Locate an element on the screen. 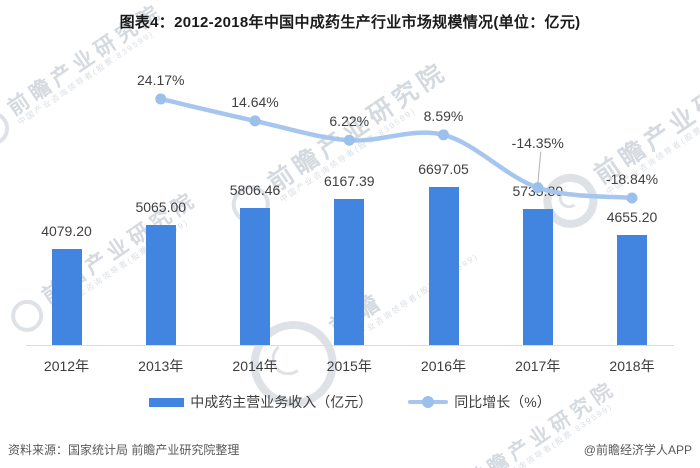  brand-credit: @前瞻经济学人APP is located at coordinates (637, 449).